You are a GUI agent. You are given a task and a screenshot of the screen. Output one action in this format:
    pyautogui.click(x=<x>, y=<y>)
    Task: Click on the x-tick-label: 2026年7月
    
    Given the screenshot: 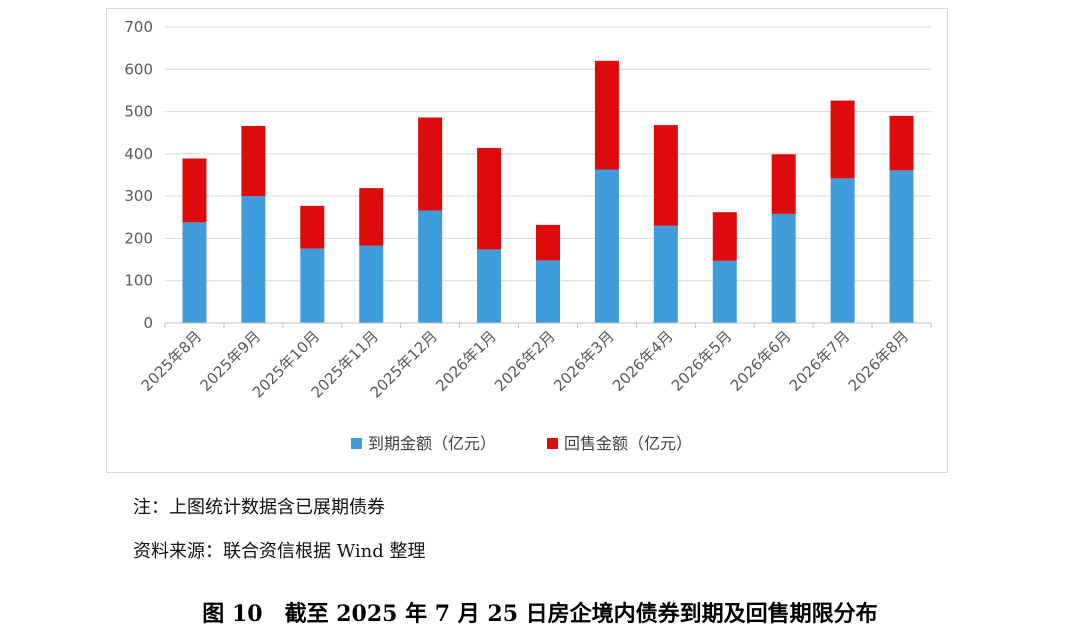 What is the action you would take?
    pyautogui.click(x=820, y=361)
    